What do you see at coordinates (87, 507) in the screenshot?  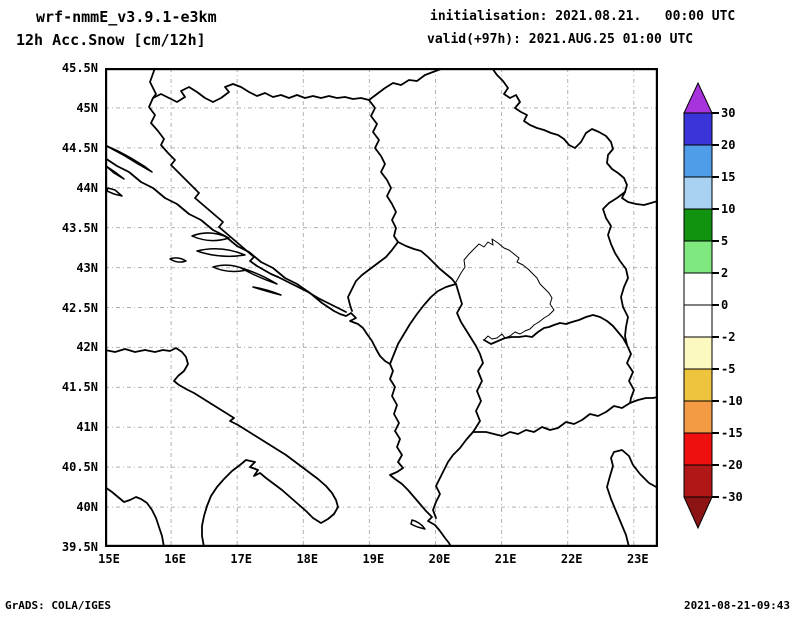 I see `lat-tick-label: 40N` at bounding box center [87, 507].